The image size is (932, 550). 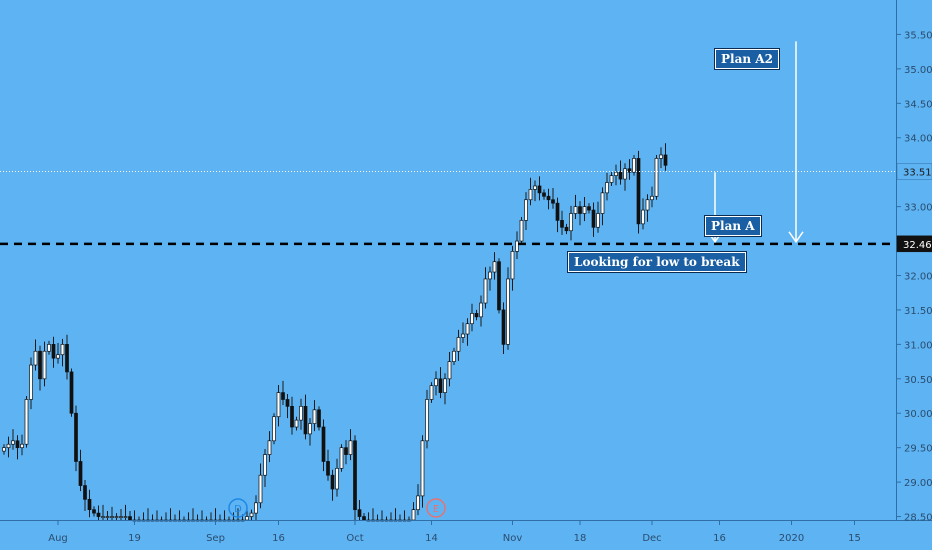 I want to click on annotation-note-1: Plan A2, so click(x=747, y=59).